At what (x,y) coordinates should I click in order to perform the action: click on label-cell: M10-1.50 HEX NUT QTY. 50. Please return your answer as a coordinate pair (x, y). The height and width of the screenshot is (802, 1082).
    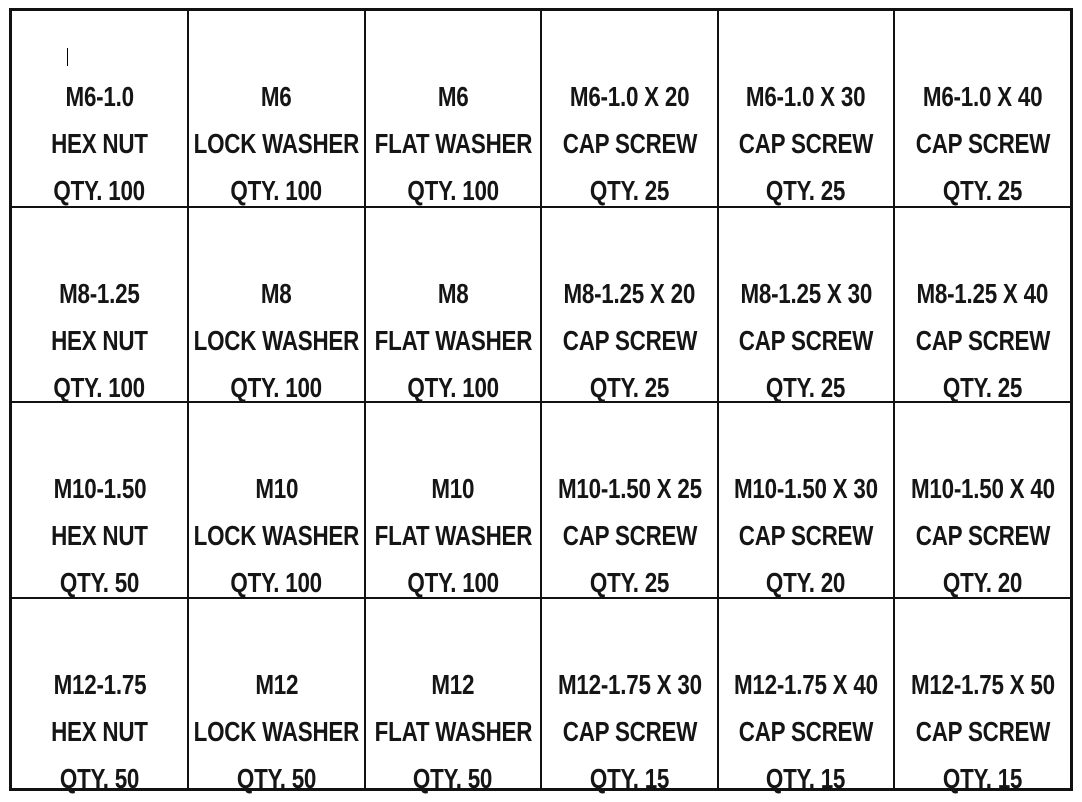
    Looking at the image, I should click on (100, 501).